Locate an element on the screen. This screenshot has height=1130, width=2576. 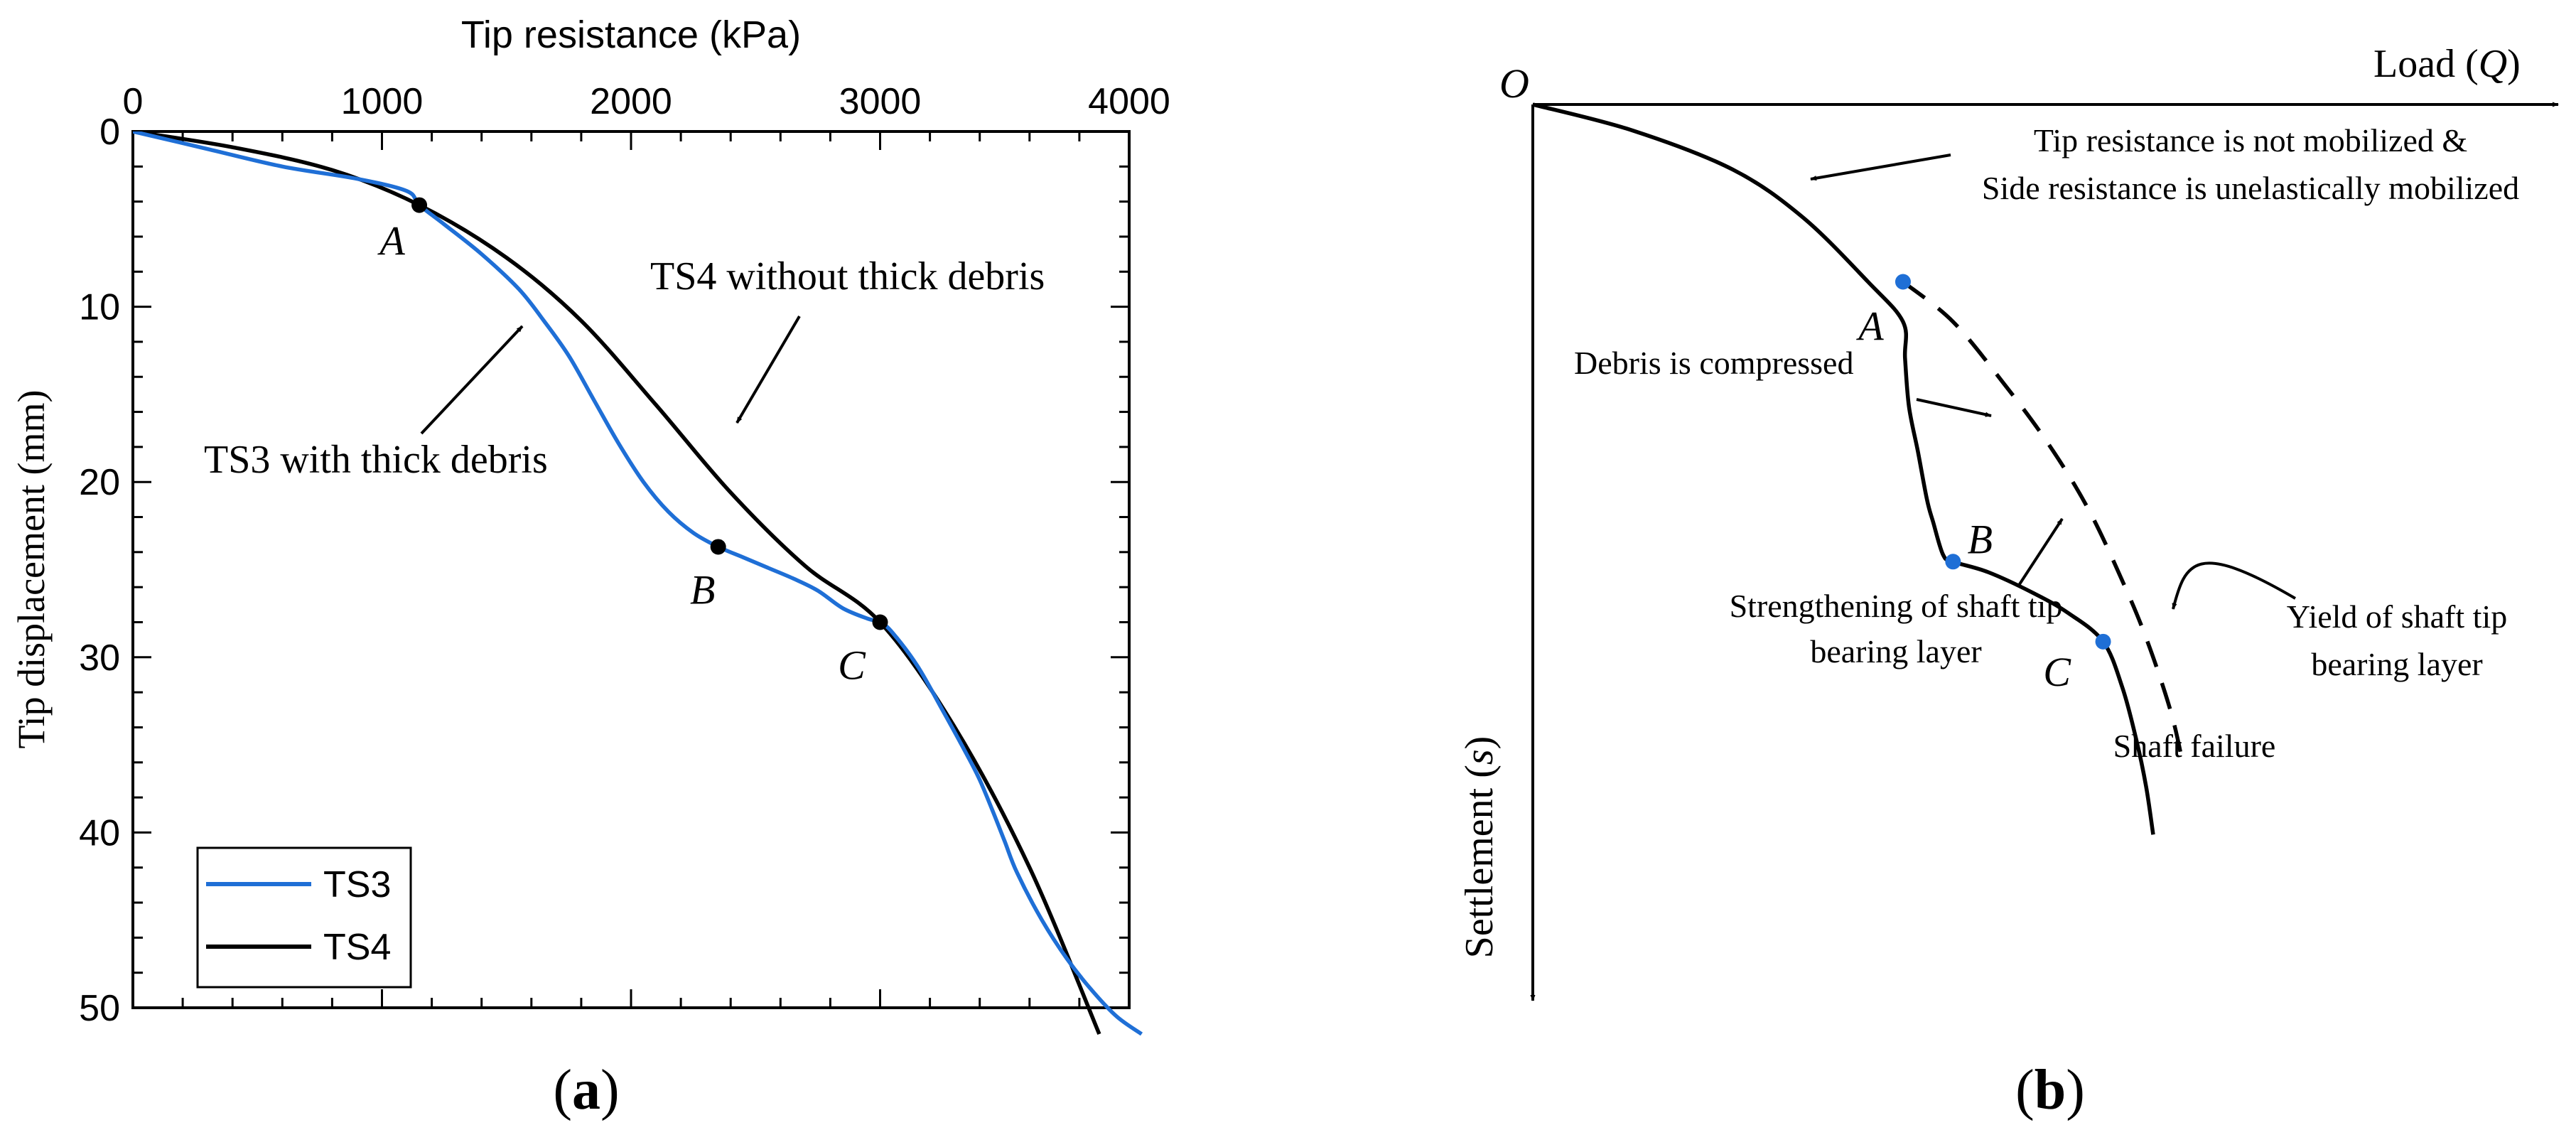
y-tick-label-0: 0 is located at coordinates (109, 132).